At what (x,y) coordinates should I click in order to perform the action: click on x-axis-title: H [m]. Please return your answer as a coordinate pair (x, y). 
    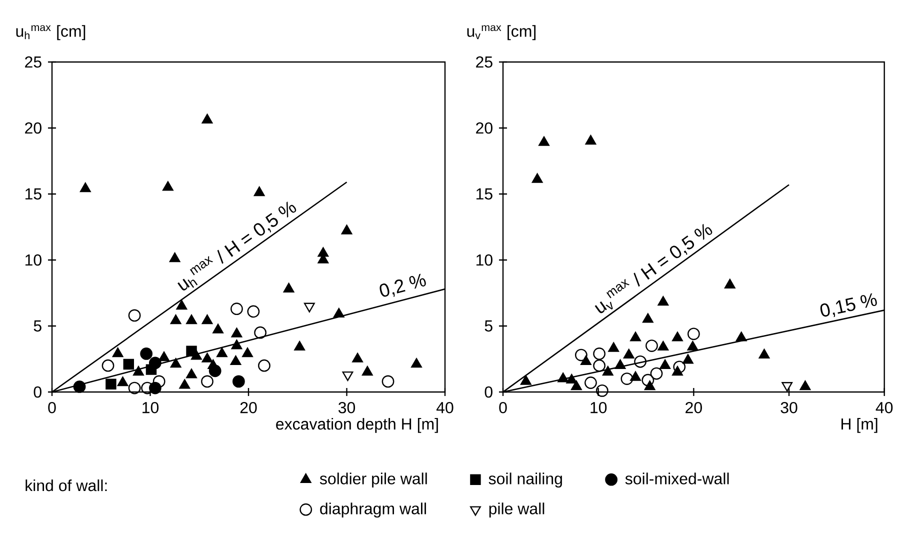
    Looking at the image, I should click on (860, 425).